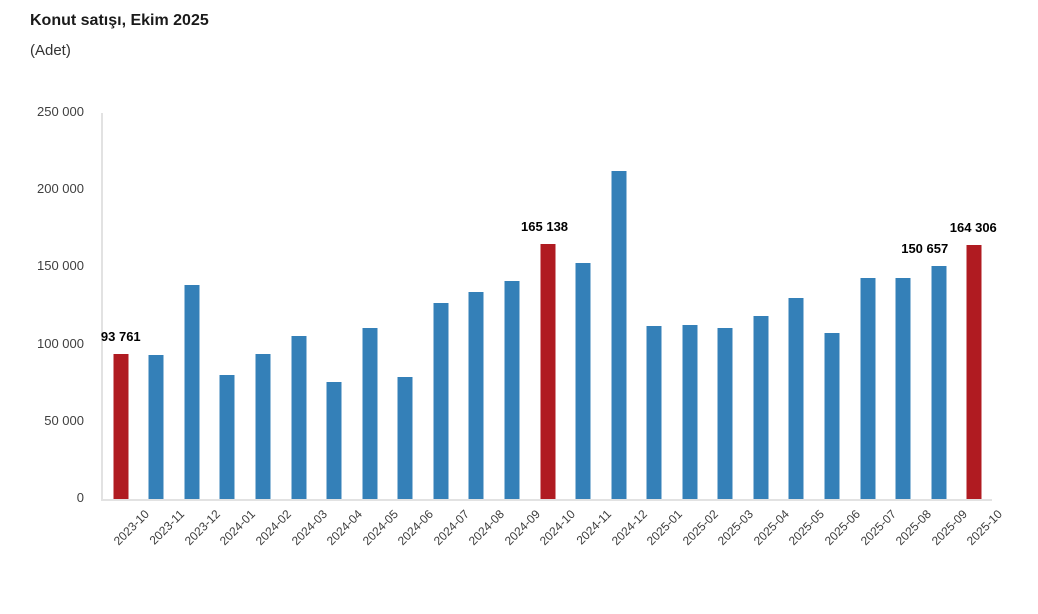 The width and height of the screenshot is (1038, 614). What do you see at coordinates (949, 528) in the screenshot?
I see `x-axis-label: 2025-09` at bounding box center [949, 528].